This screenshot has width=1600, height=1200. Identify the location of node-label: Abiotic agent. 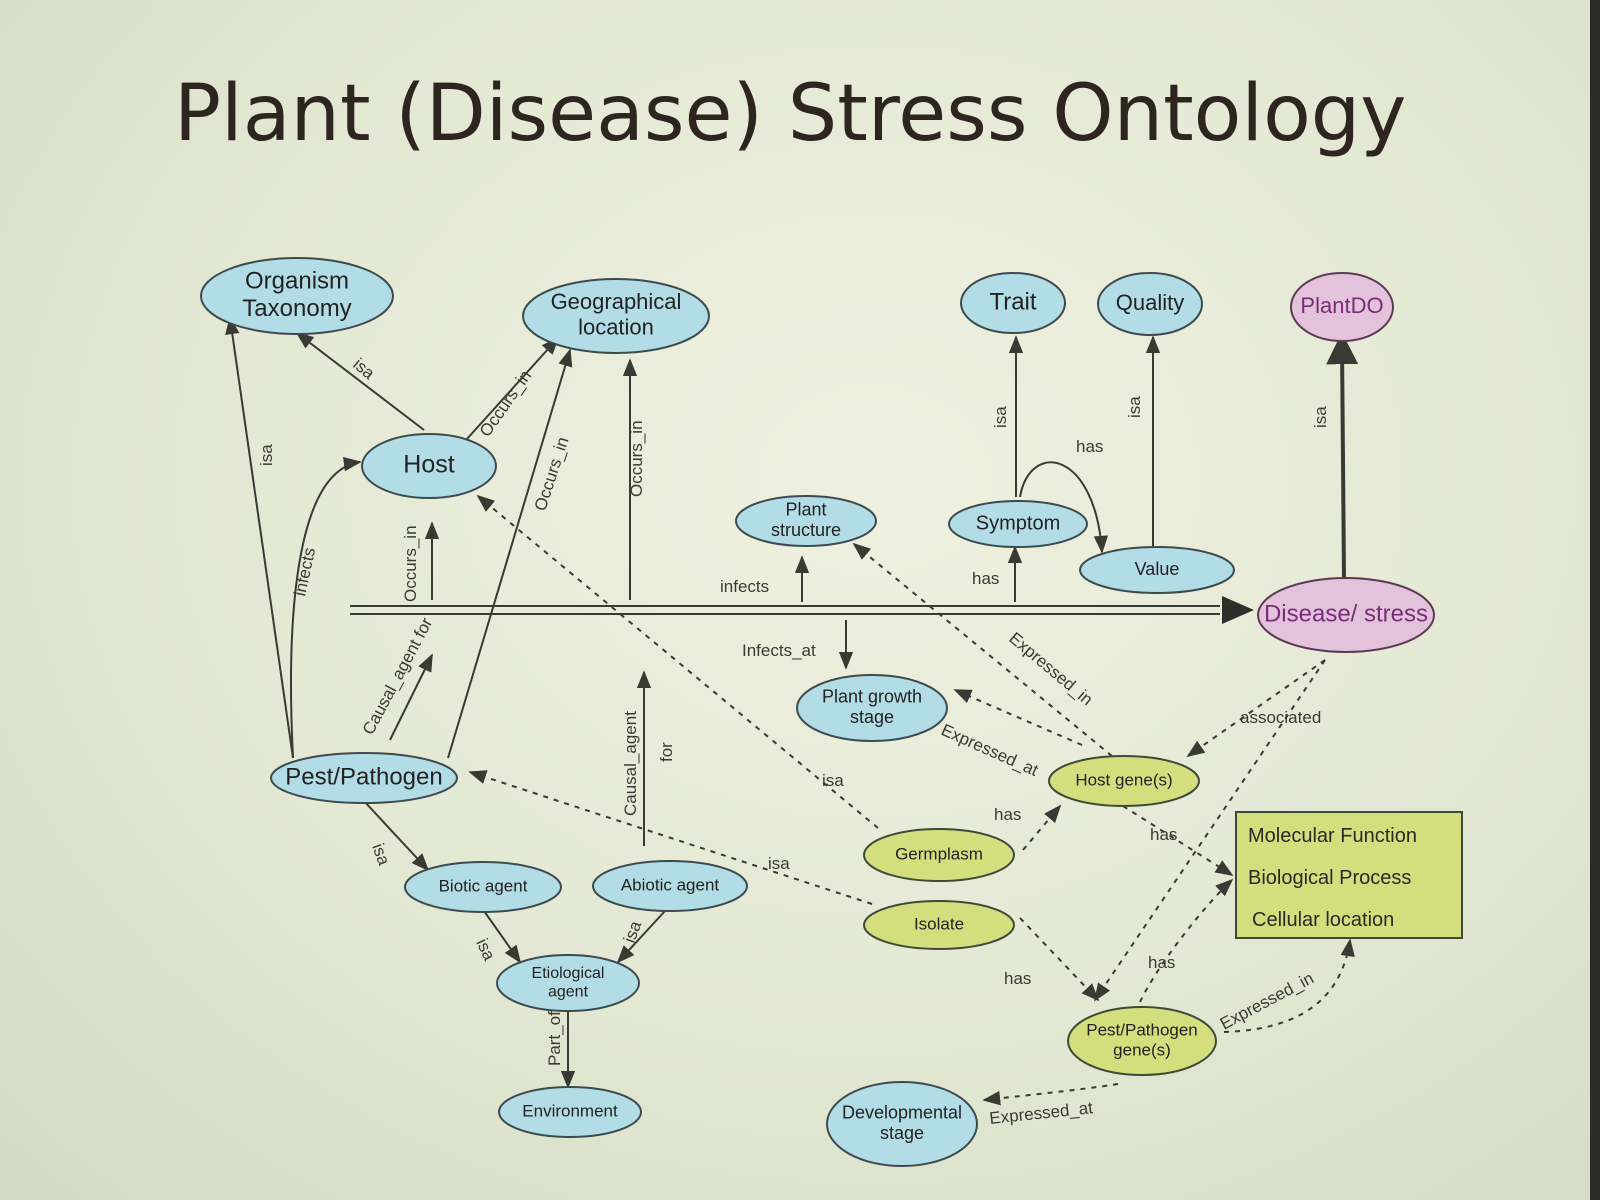
(670, 884).